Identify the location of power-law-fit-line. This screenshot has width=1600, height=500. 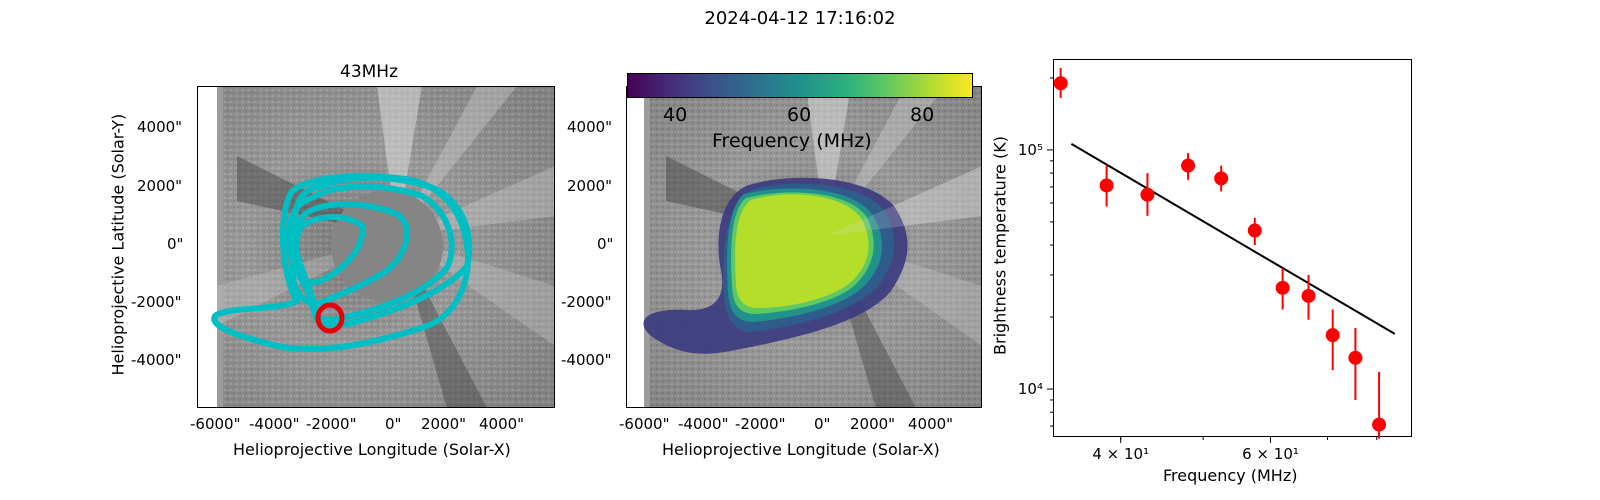
(1233, 238).